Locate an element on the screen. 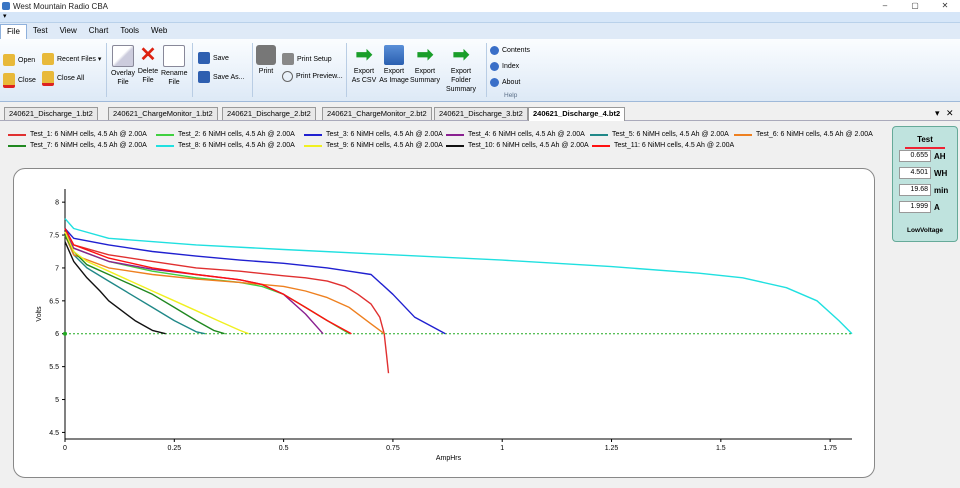 The width and height of the screenshot is (960, 488). y-tick-label: 4.5 is located at coordinates (54, 433).